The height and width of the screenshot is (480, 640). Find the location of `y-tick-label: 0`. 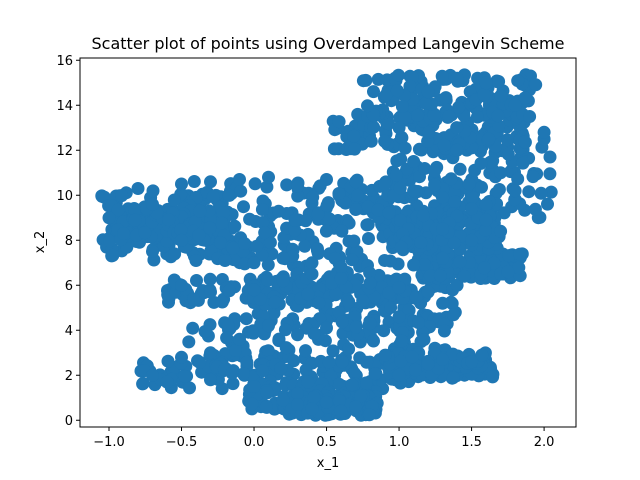

y-tick-label: 0 is located at coordinates (69, 421).